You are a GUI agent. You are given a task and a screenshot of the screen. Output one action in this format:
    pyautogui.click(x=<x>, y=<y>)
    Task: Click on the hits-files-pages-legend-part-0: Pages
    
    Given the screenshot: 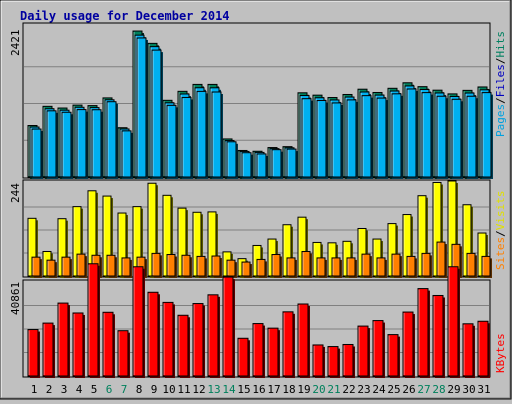 What is the action you would take?
    pyautogui.click(x=500, y=120)
    